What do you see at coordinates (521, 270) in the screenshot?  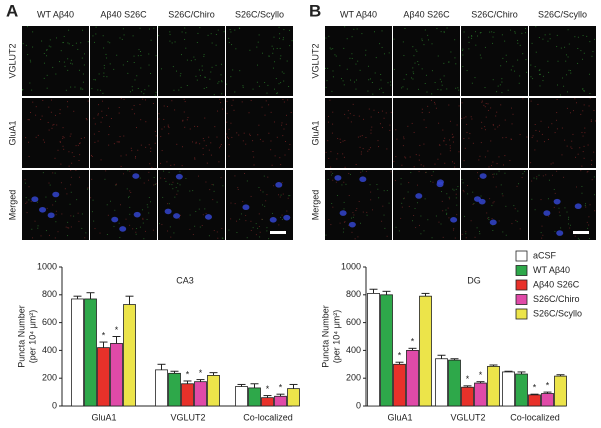 I see `legend-swatch` at bounding box center [521, 270].